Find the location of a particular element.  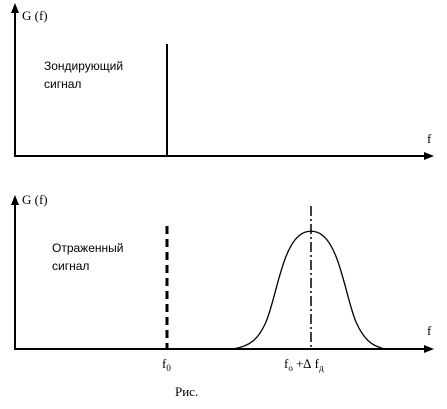

label-part: +∆ f is located at coordinates (306, 363).